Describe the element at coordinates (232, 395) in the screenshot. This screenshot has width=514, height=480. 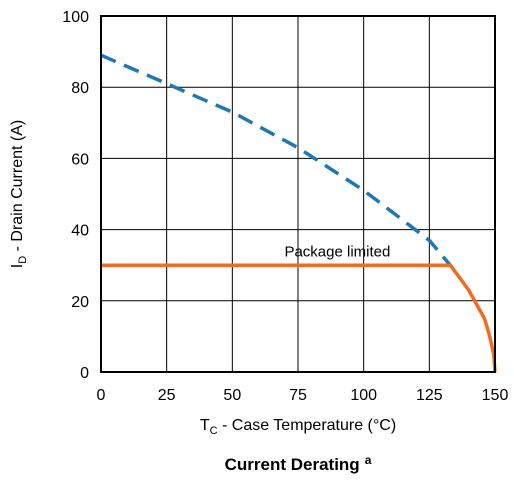
I see `x-tick-label: 50` at that location.